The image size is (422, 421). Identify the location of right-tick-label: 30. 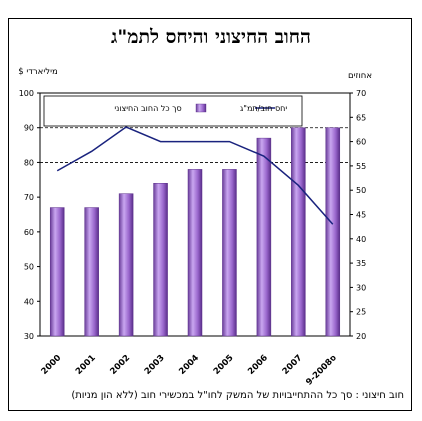
(361, 287).